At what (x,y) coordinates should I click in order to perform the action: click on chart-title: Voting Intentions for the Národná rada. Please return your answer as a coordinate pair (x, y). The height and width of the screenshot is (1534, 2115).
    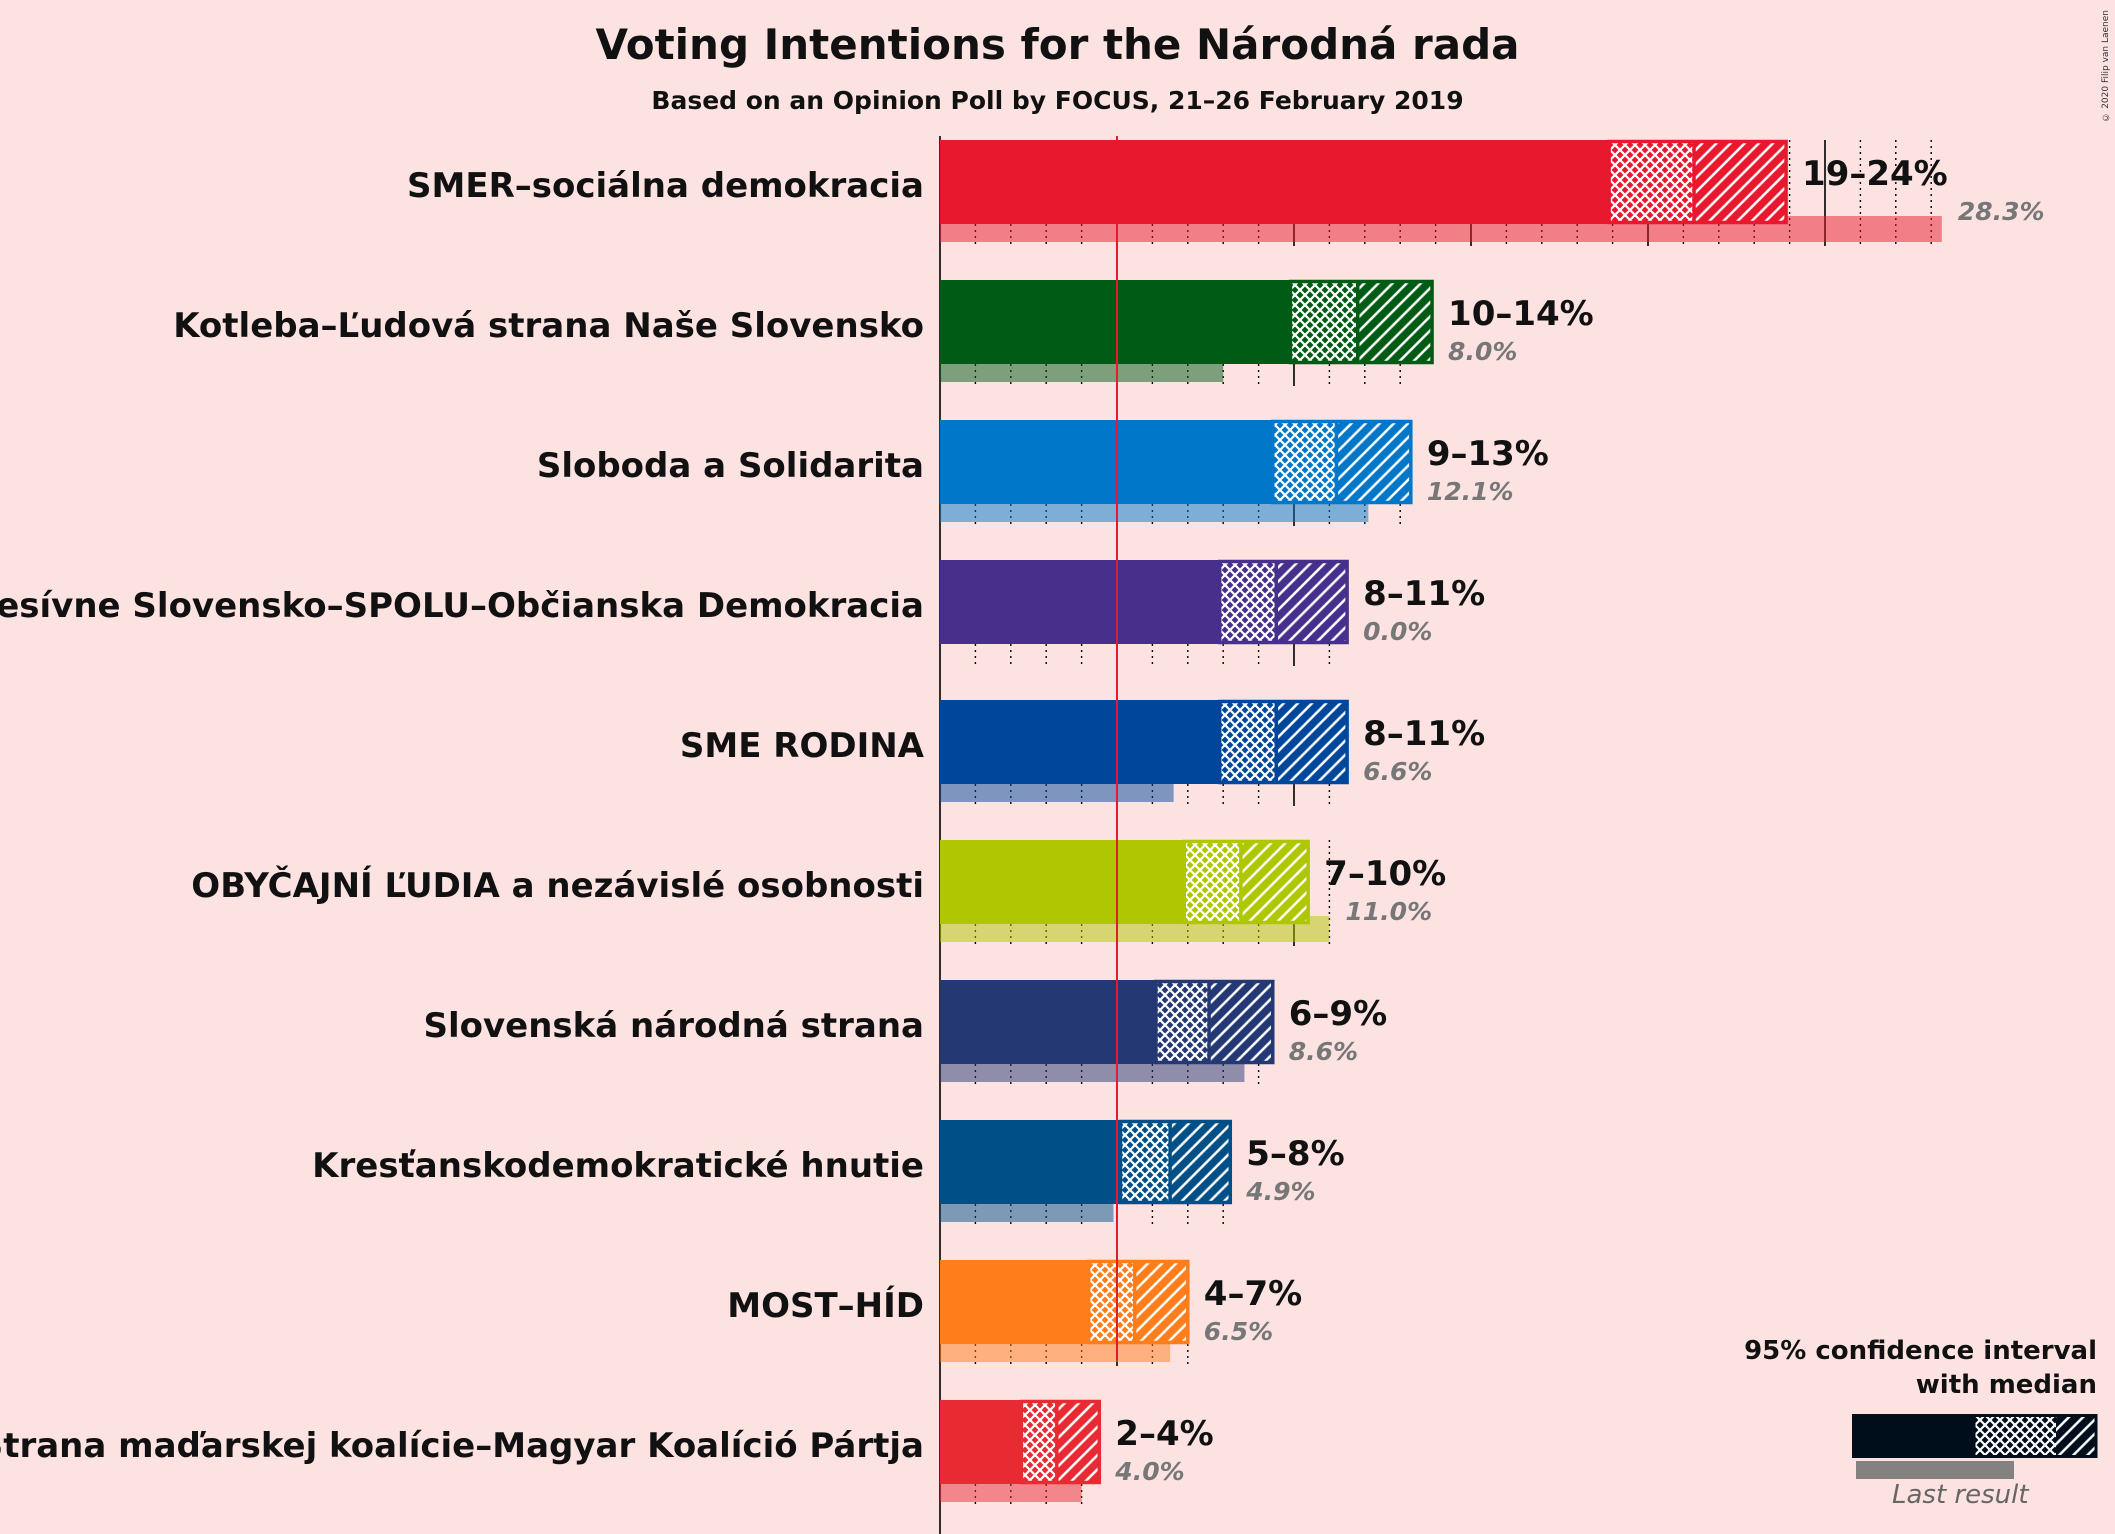
    Looking at the image, I should click on (1057, 44).